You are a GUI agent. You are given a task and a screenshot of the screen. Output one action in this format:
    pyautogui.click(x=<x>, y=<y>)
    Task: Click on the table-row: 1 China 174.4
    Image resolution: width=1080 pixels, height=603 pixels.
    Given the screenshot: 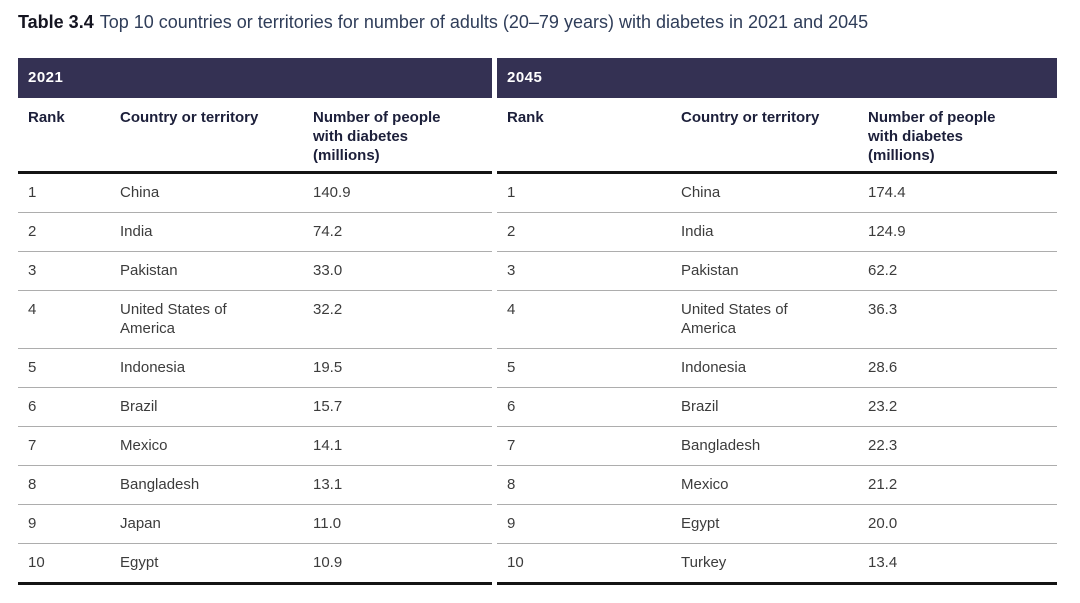 What is the action you would take?
    pyautogui.click(x=777, y=192)
    